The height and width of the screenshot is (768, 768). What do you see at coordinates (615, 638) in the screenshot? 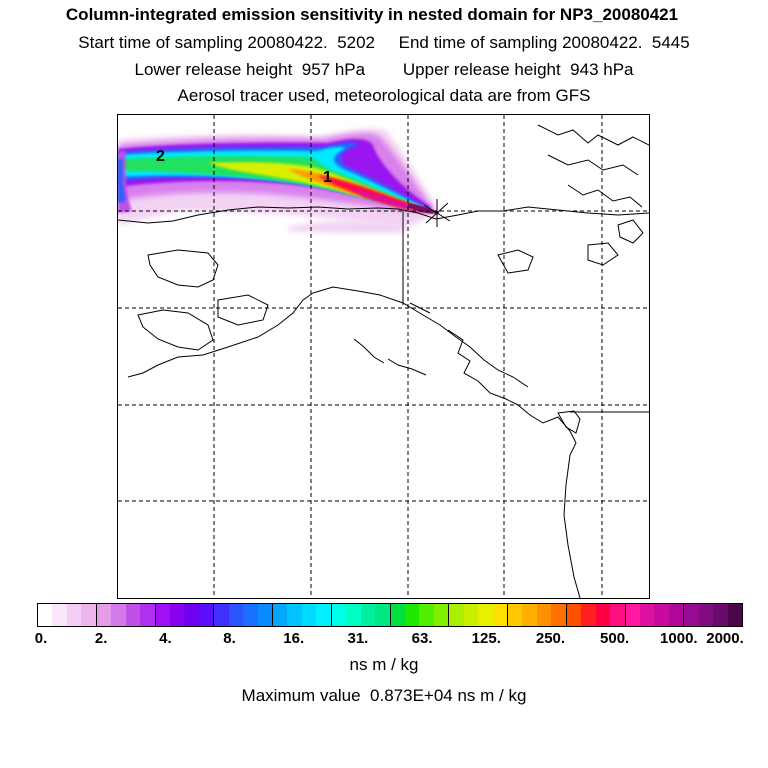
I see `colorbar-tick-label: 500.` at bounding box center [615, 638].